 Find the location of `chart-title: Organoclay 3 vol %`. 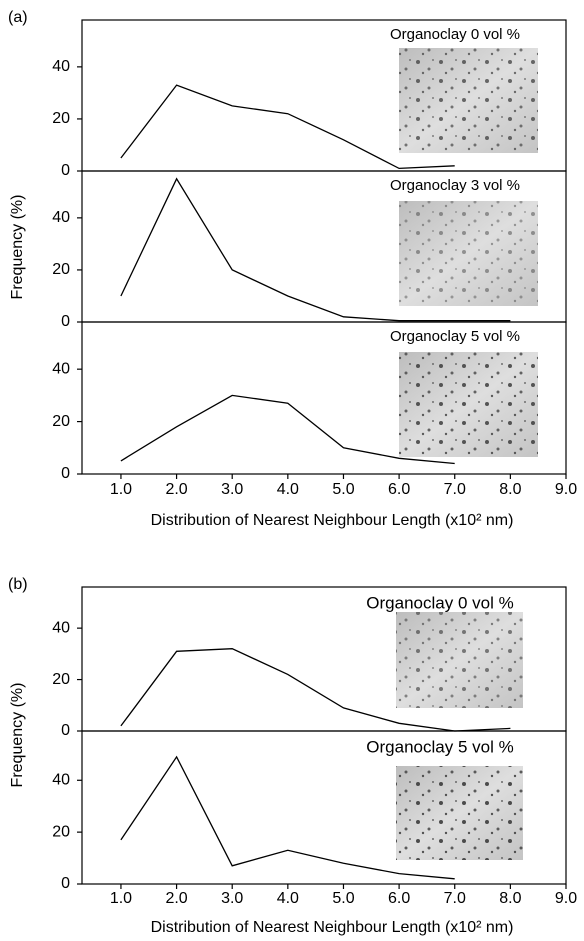

chart-title: Organoclay 3 vol % is located at coordinates (455, 185).